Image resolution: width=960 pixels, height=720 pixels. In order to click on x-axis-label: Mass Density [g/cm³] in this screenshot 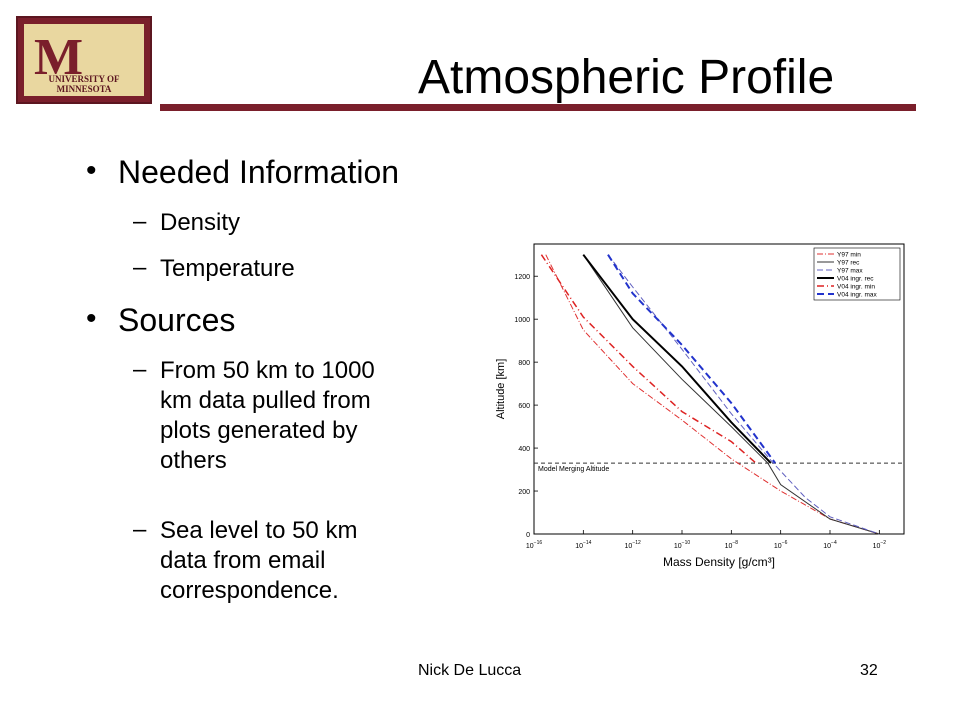, I will do `click(719, 562)`.